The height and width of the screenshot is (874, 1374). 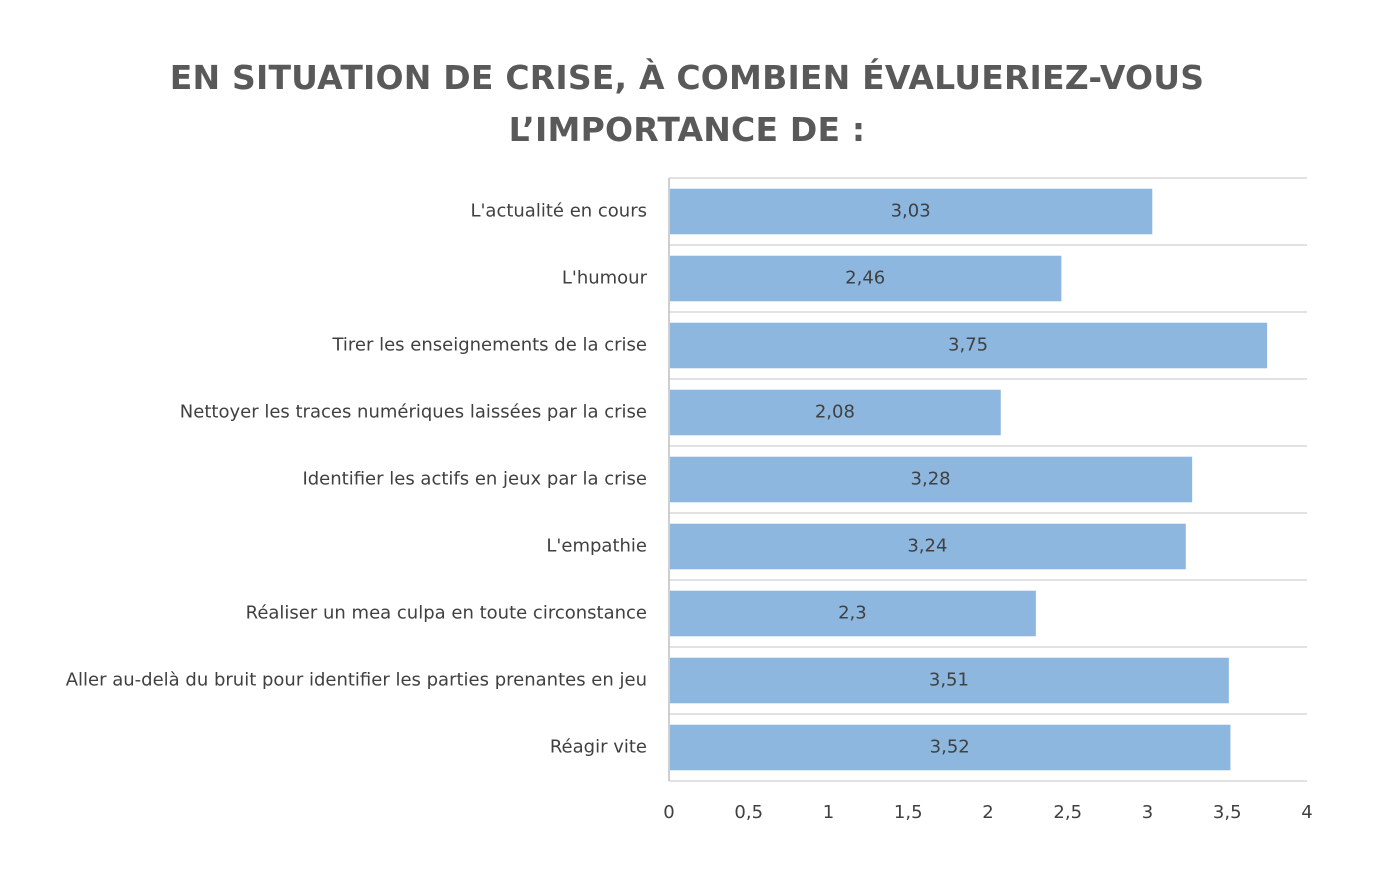 I want to click on category-label: L'actualité en cours, so click(x=558, y=211).